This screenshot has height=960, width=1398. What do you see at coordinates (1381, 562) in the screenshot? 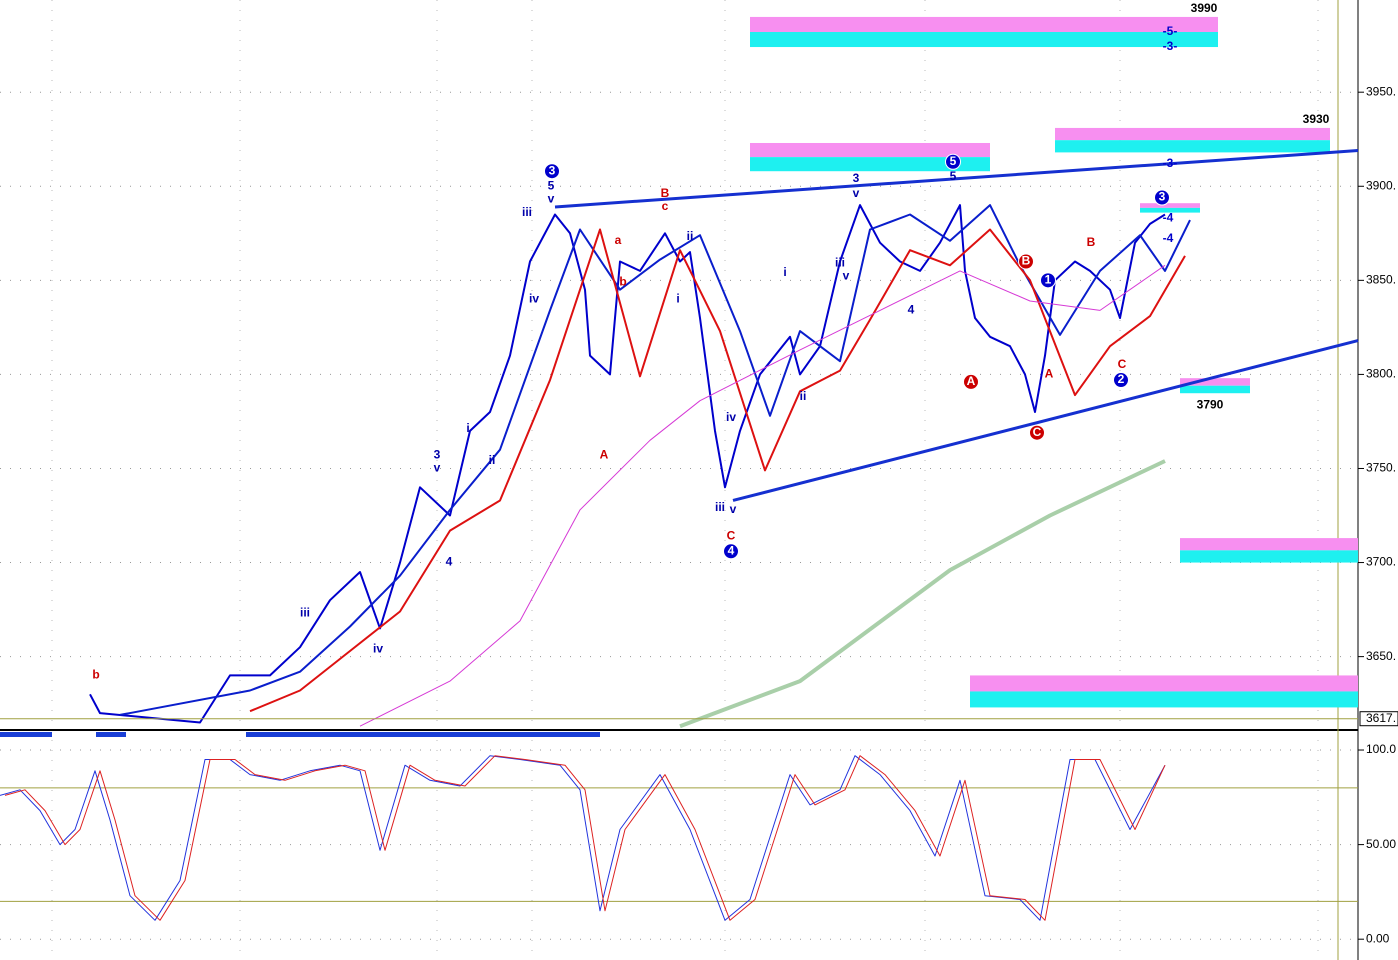
I see `y-tick-label: 3700.` at bounding box center [1381, 562].